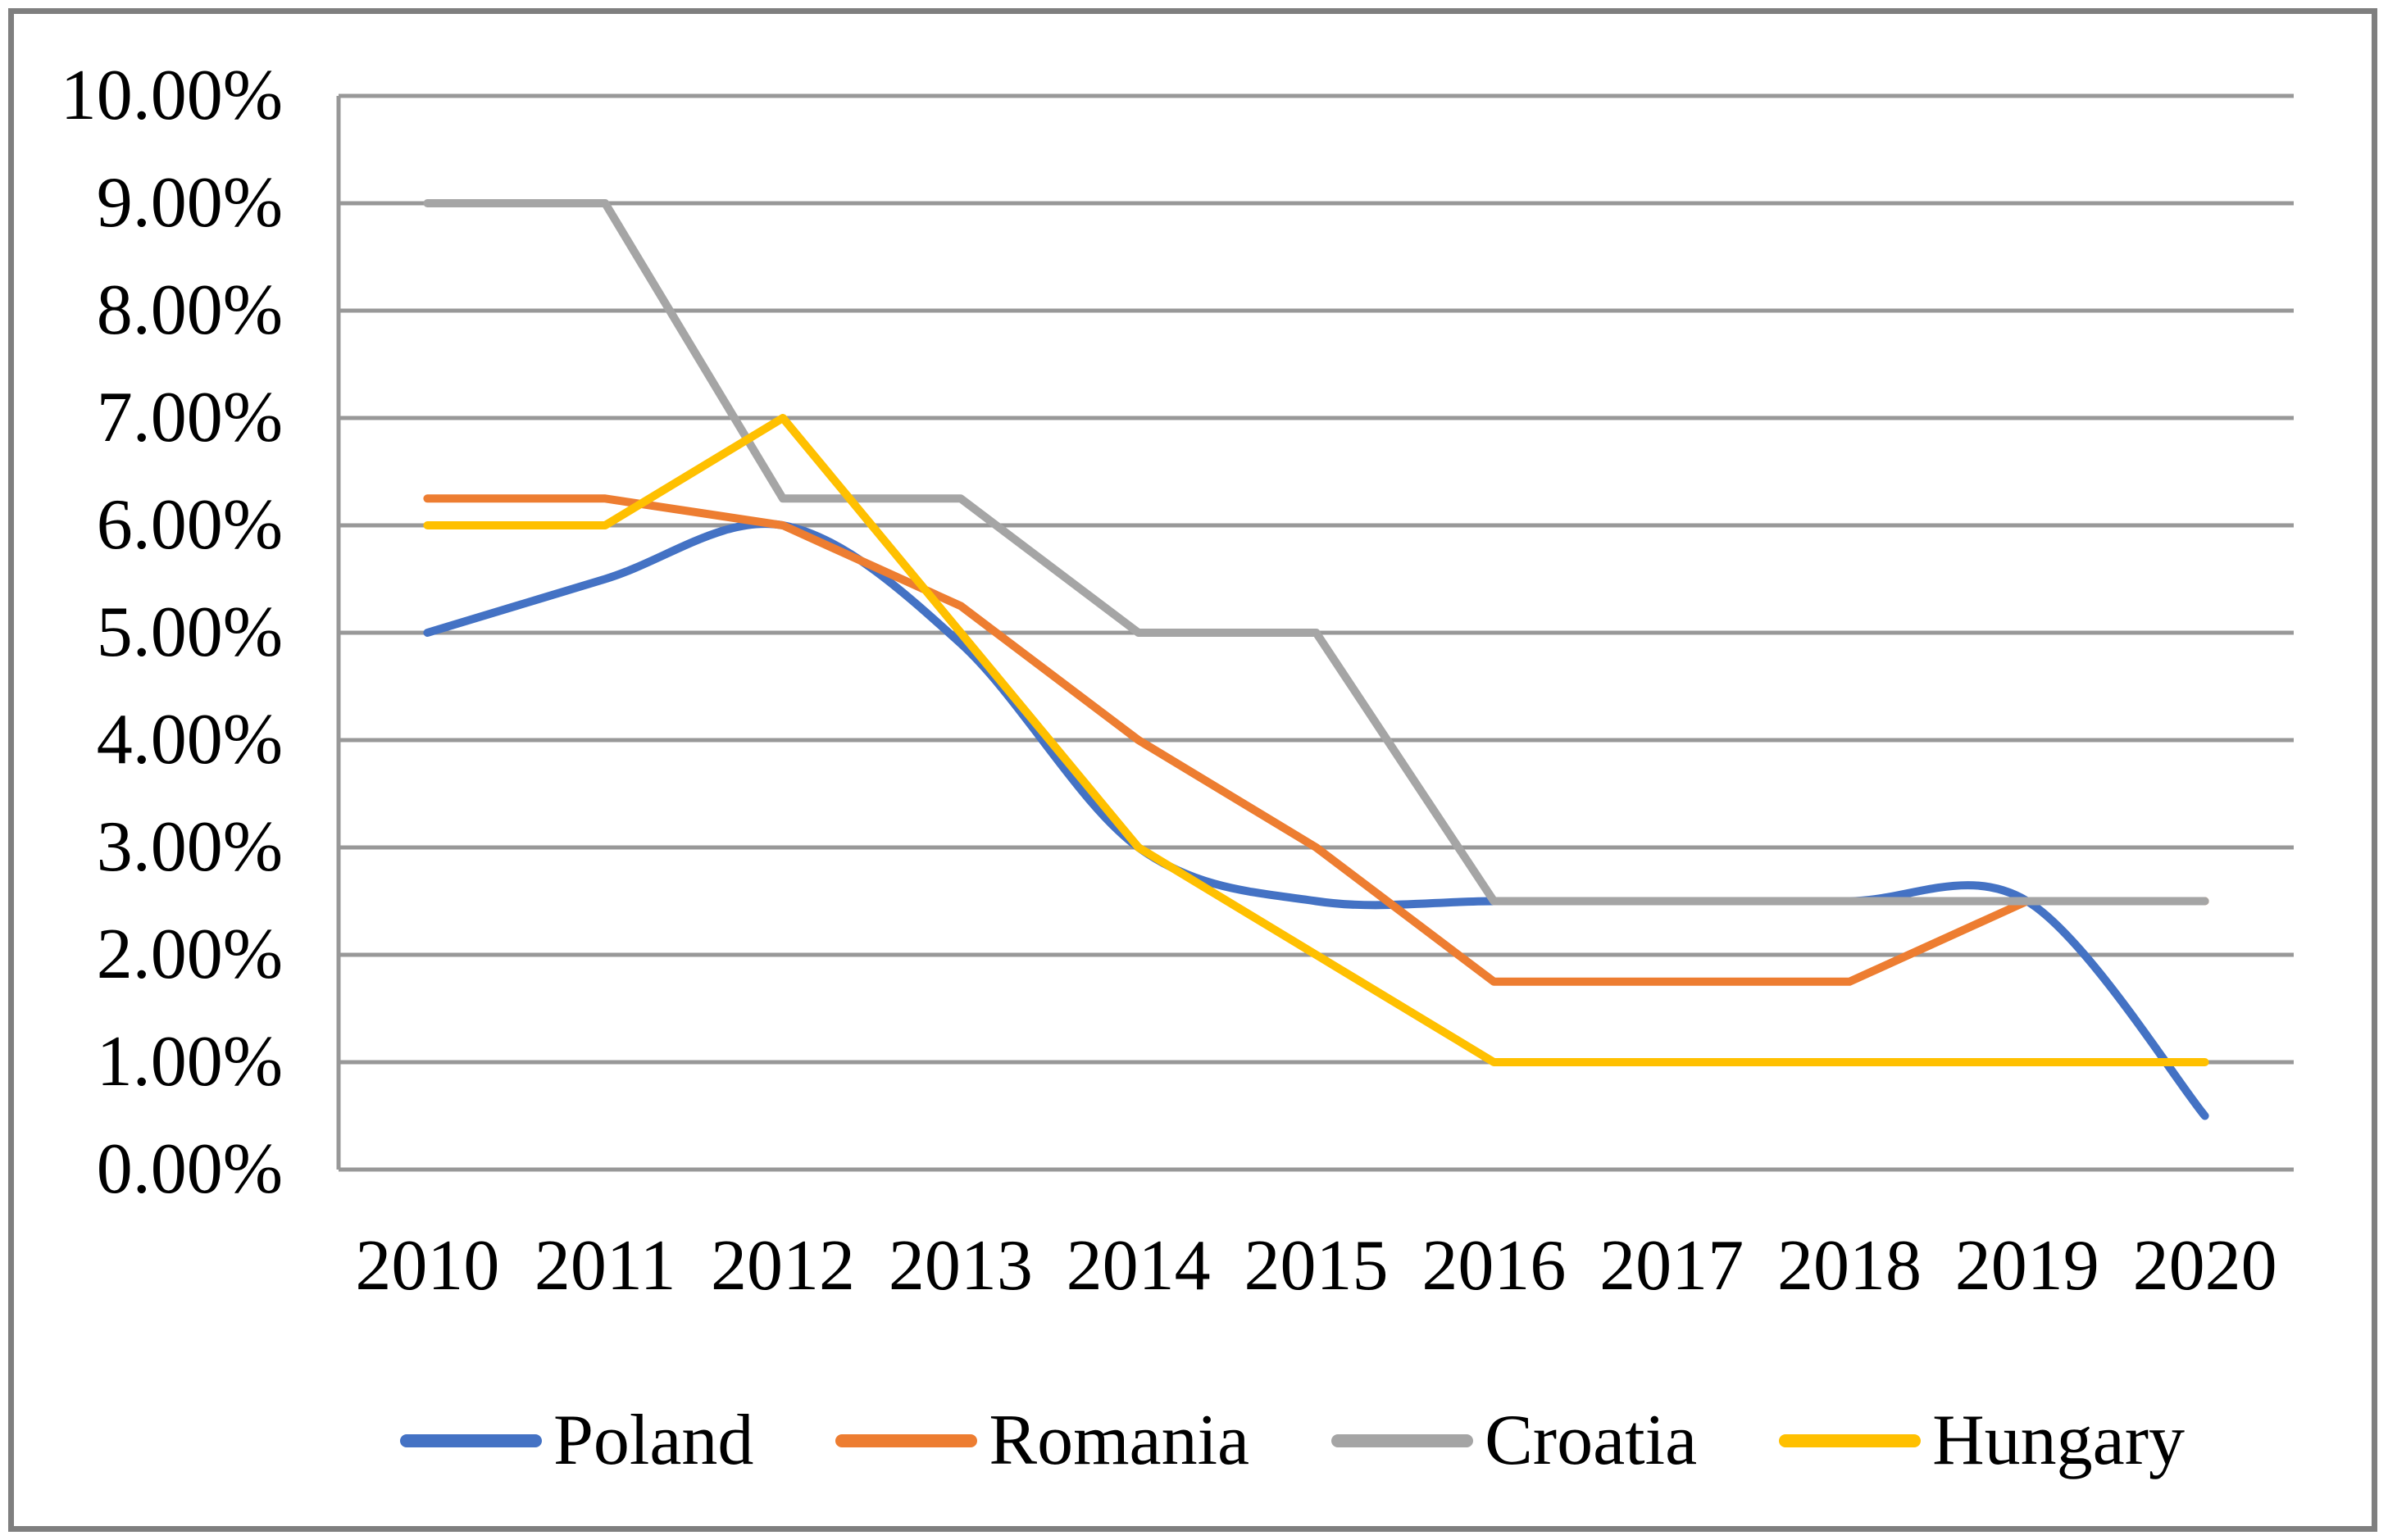 This screenshot has height=1540, width=2388. What do you see at coordinates (1120, 1440) in the screenshot?
I see `legend-label-romania: Romania` at bounding box center [1120, 1440].